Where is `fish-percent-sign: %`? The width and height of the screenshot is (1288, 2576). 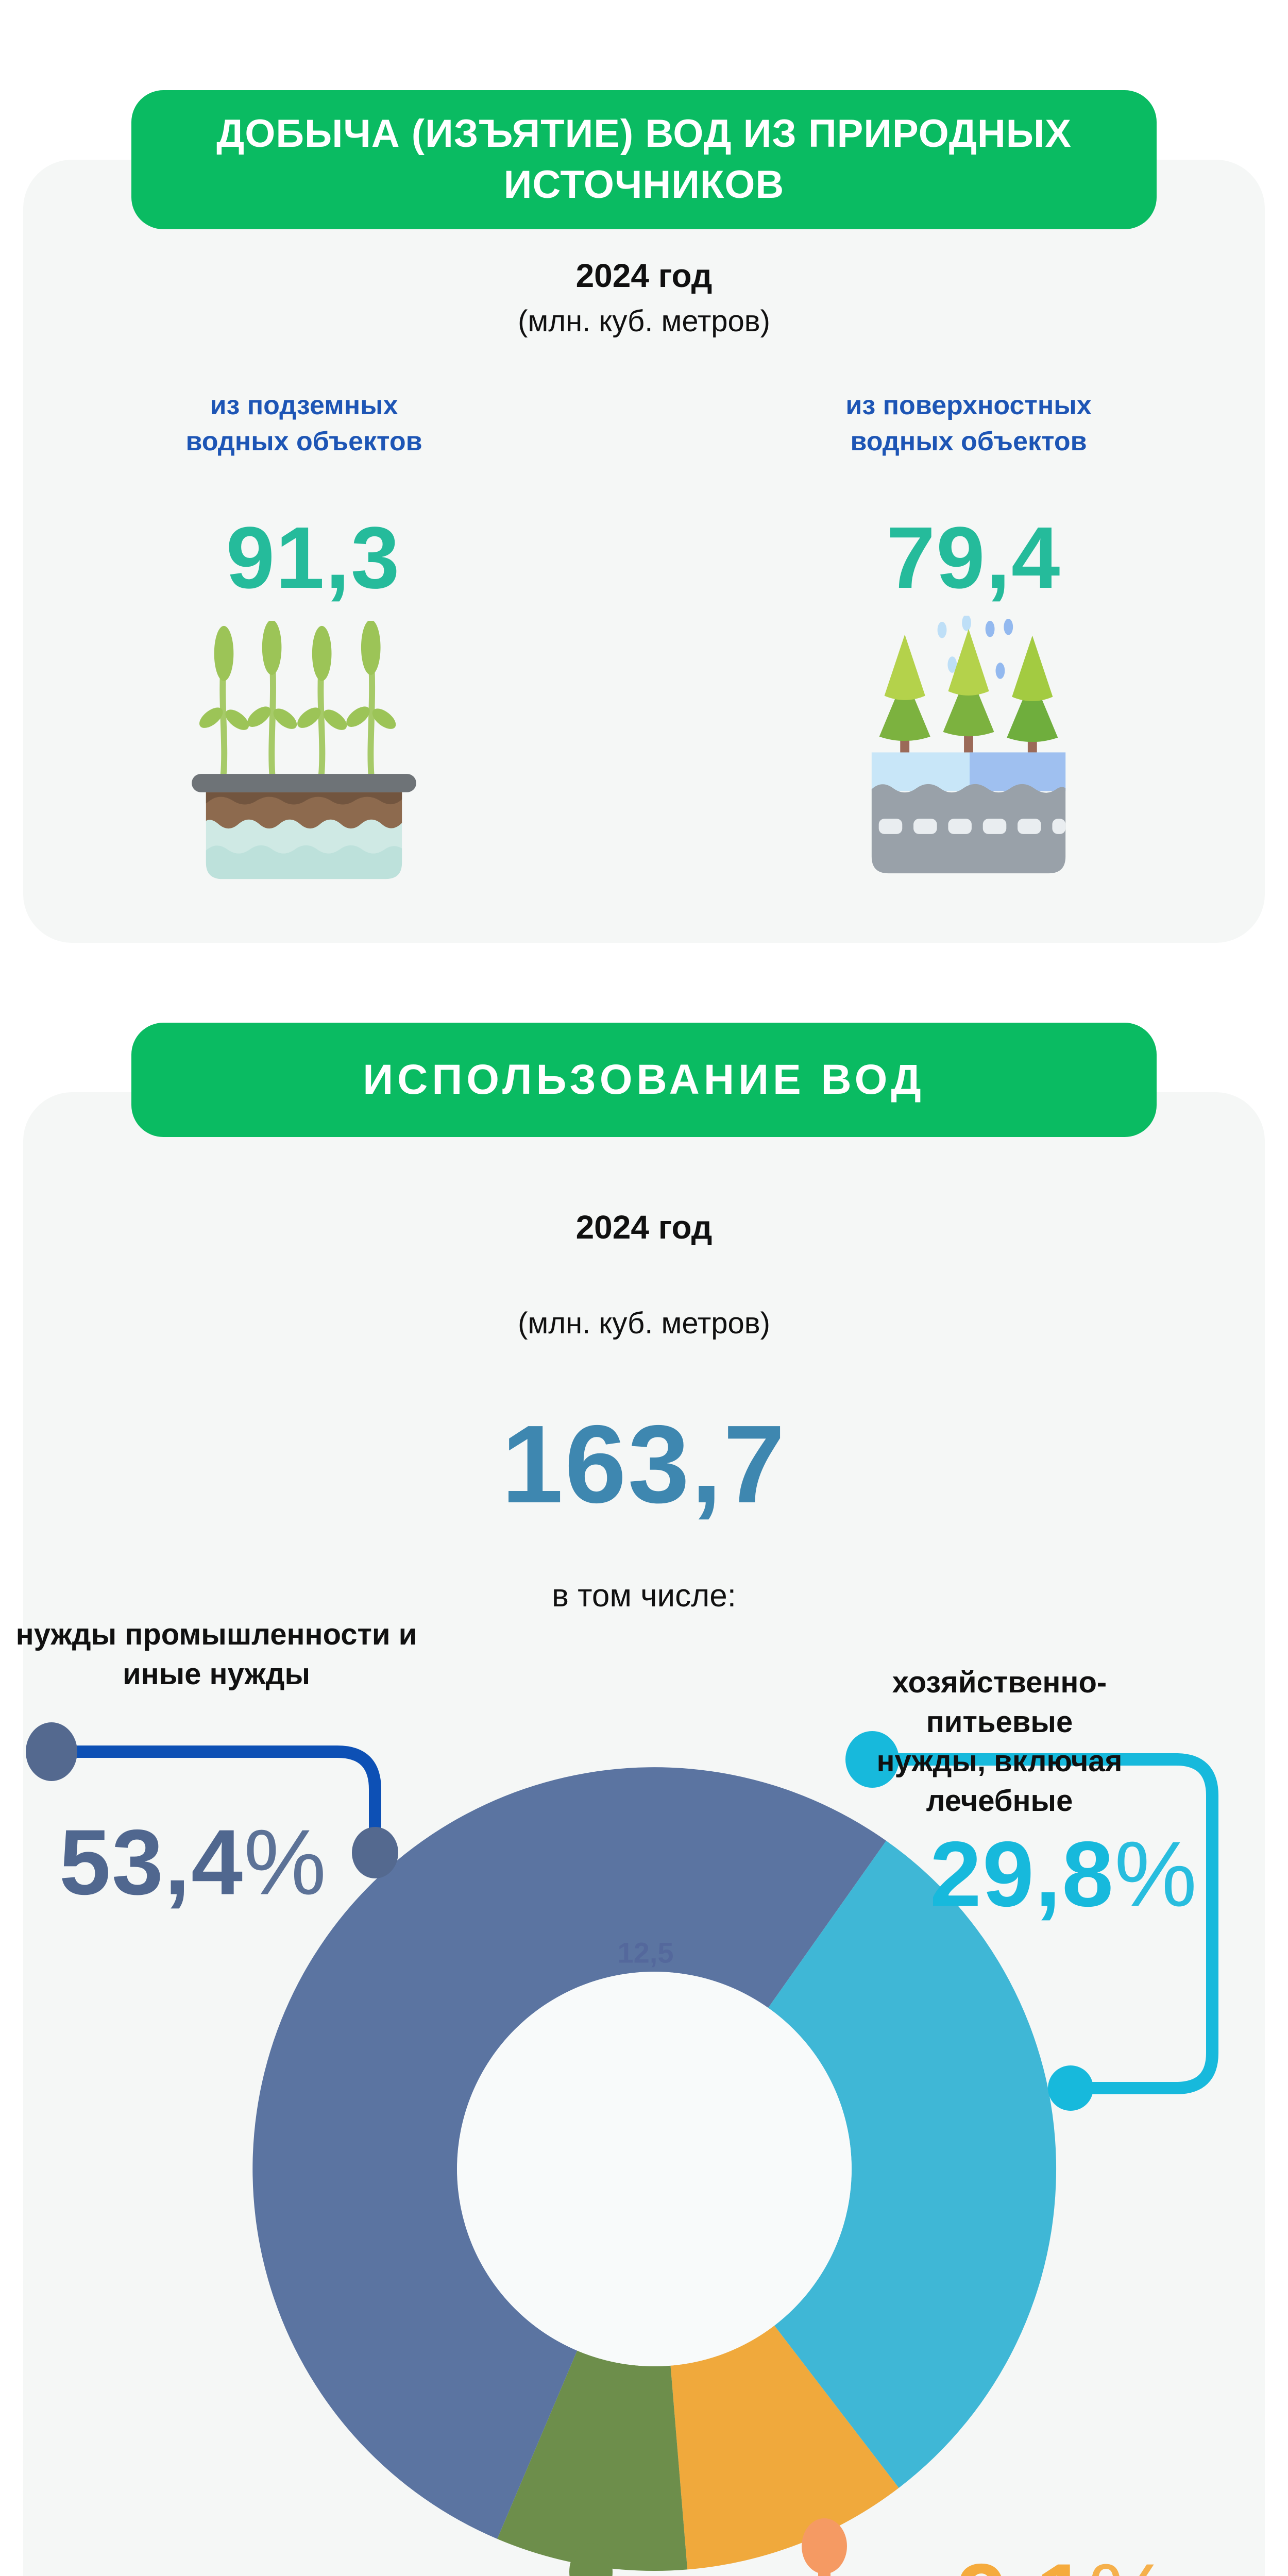
fish-percent-sign: % is located at coordinates (305, 2571).